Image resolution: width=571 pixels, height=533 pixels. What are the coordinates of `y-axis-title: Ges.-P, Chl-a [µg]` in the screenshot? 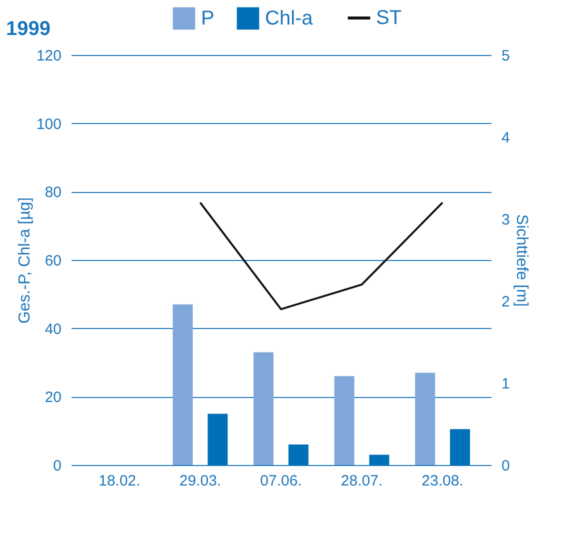 It's located at (25, 260).